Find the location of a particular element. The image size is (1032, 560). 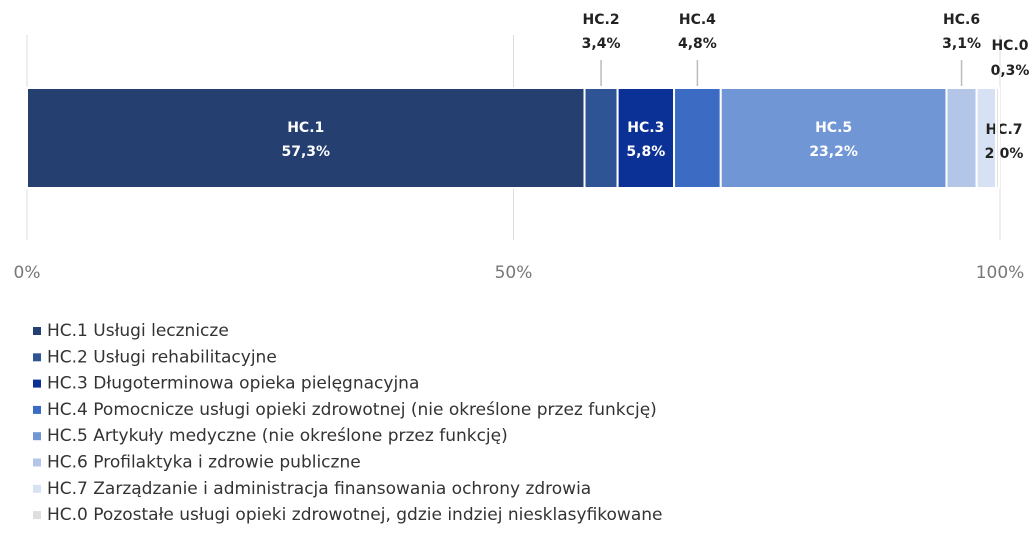

x-tick-label: 50% is located at coordinates (514, 273).